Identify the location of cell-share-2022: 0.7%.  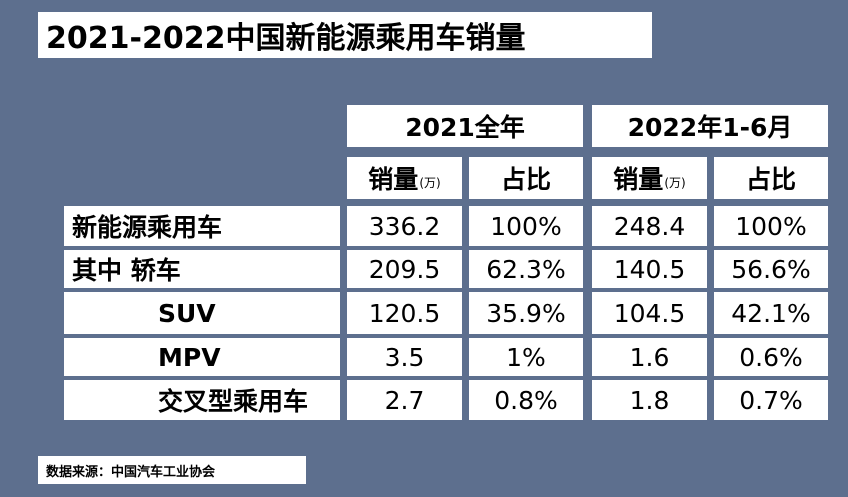
(771, 400).